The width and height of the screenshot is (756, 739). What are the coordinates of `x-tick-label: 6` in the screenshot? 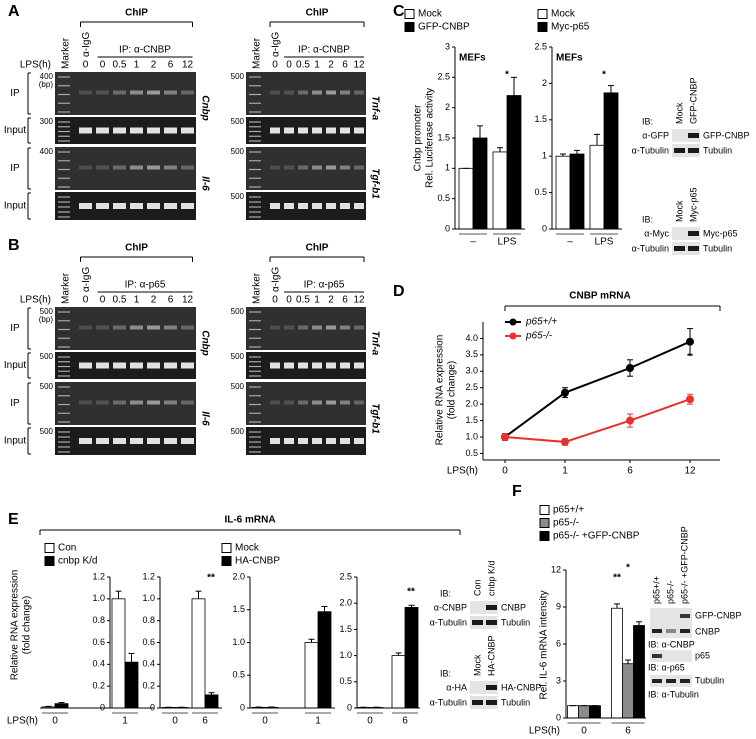 It's located at (628, 731).